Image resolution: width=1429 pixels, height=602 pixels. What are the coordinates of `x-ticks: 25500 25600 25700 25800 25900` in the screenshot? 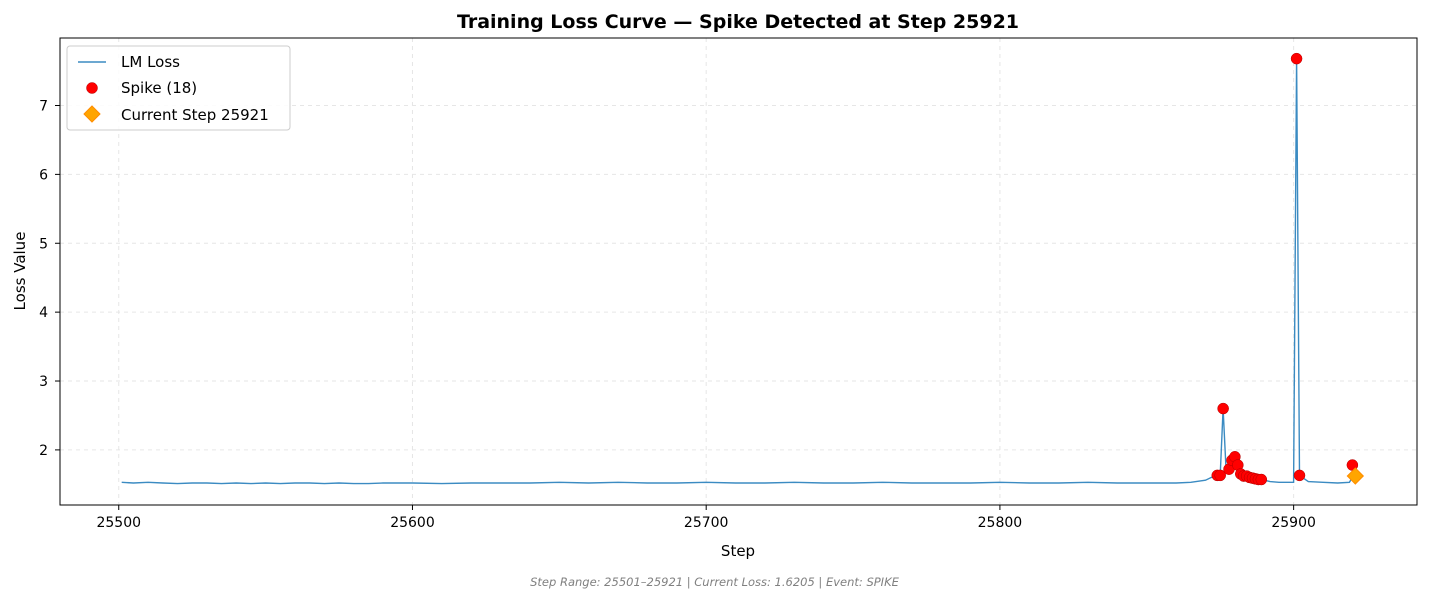 It's located at (706, 518).